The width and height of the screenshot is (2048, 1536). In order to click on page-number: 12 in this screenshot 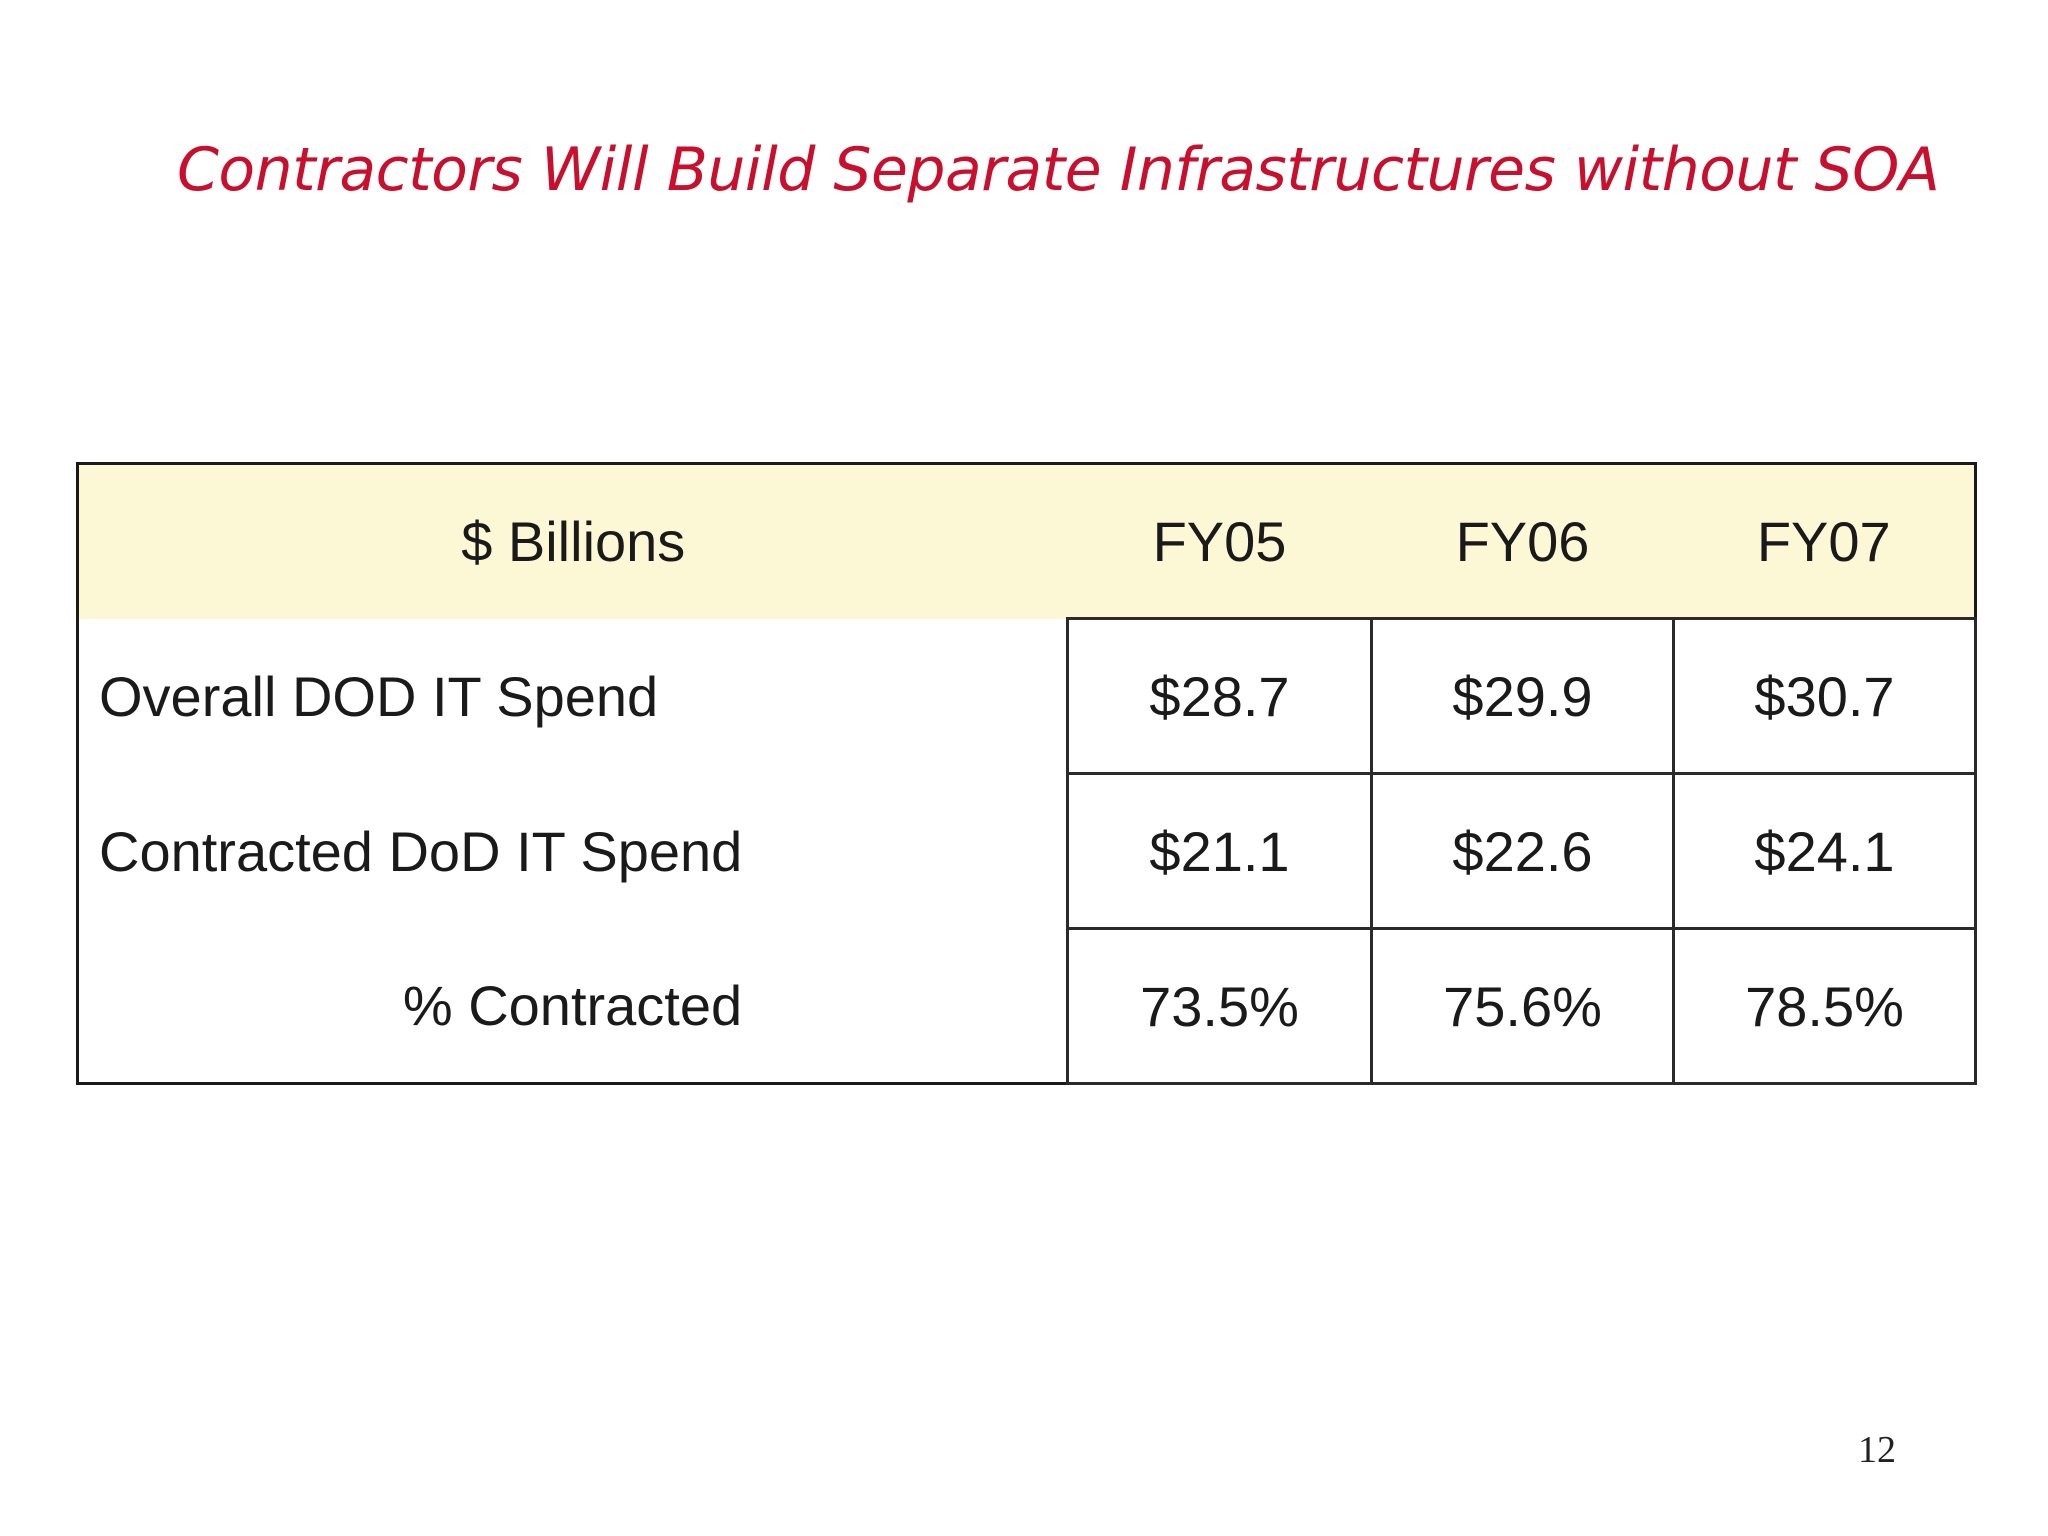, I will do `click(1877, 1450)`.